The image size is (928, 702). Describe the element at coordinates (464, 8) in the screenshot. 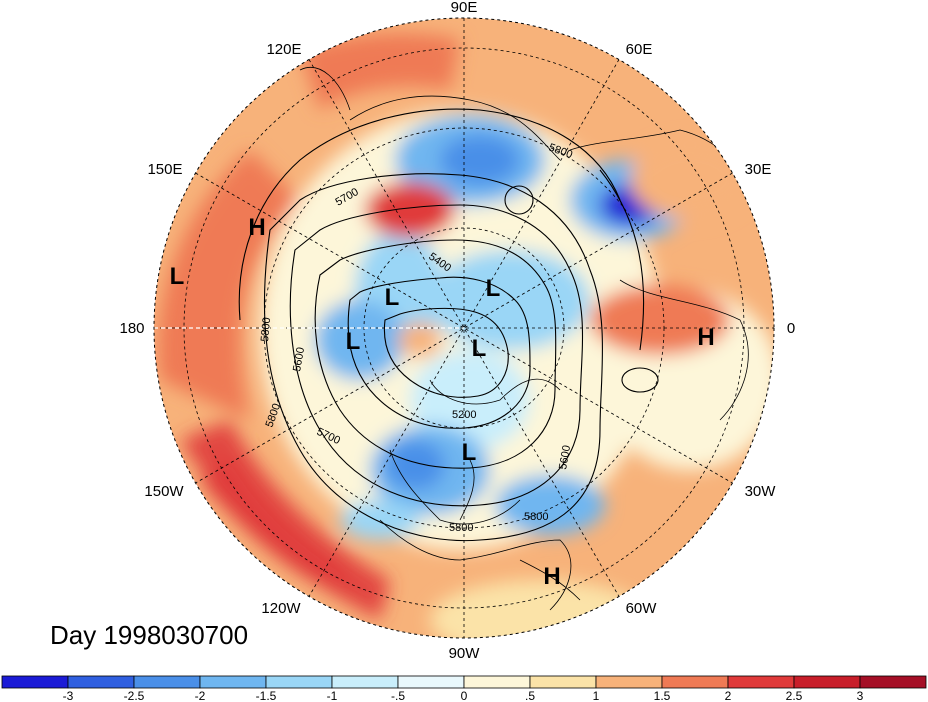

I see `lon-label-90e: 90E` at that location.